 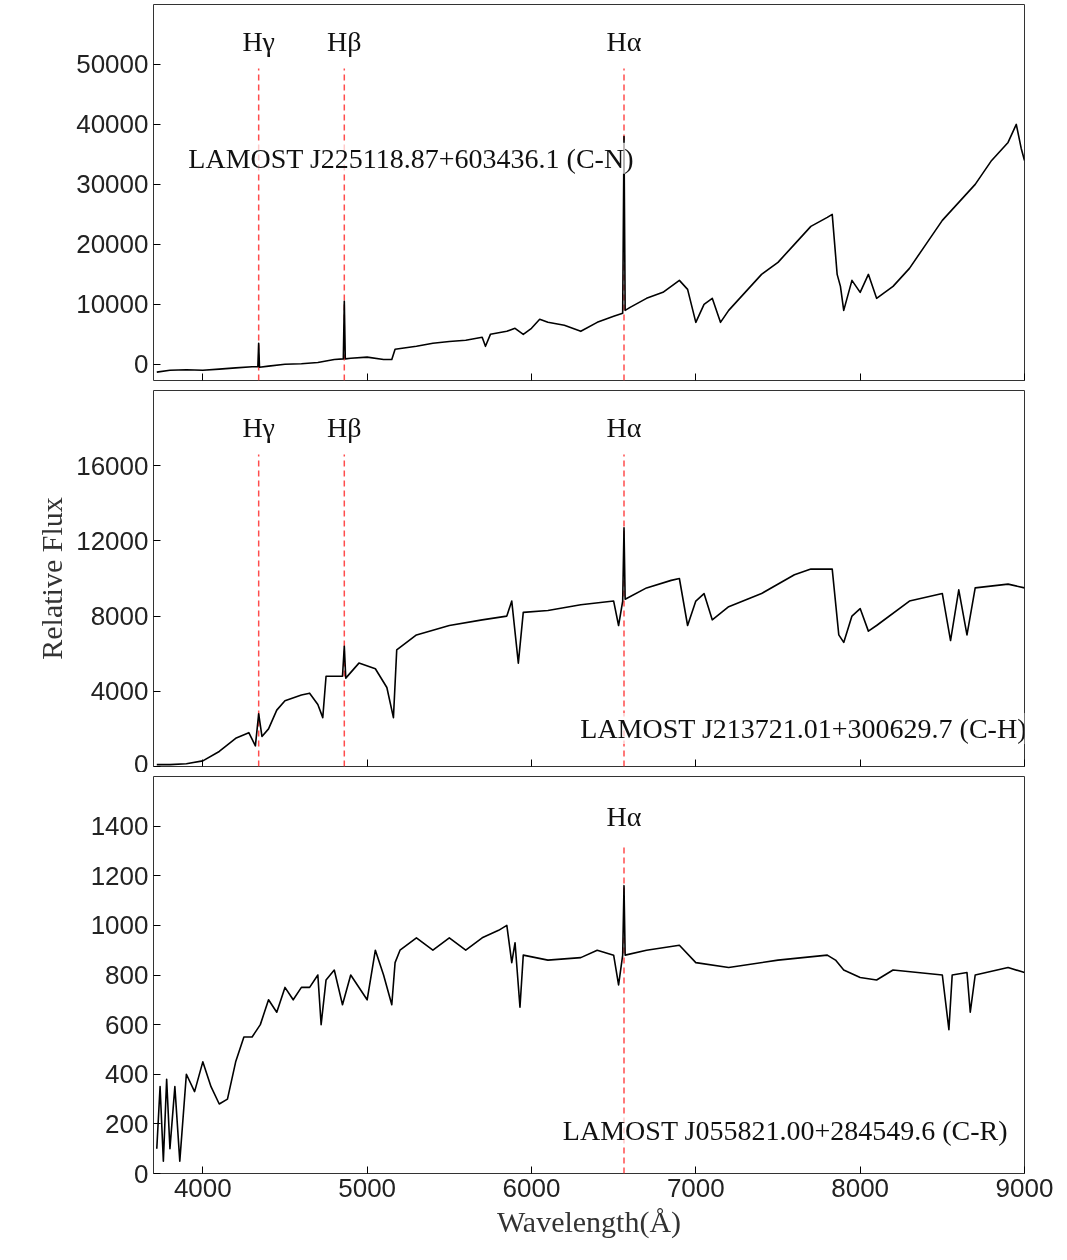 What do you see at coordinates (112, 124) in the screenshot?
I see `y-tick-label: 40000` at bounding box center [112, 124].